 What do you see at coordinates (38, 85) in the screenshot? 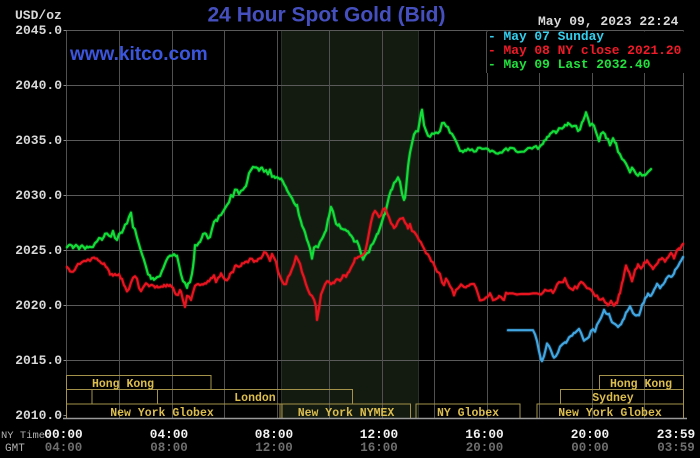
I see `svg-text: 2040.0` at bounding box center [38, 85].